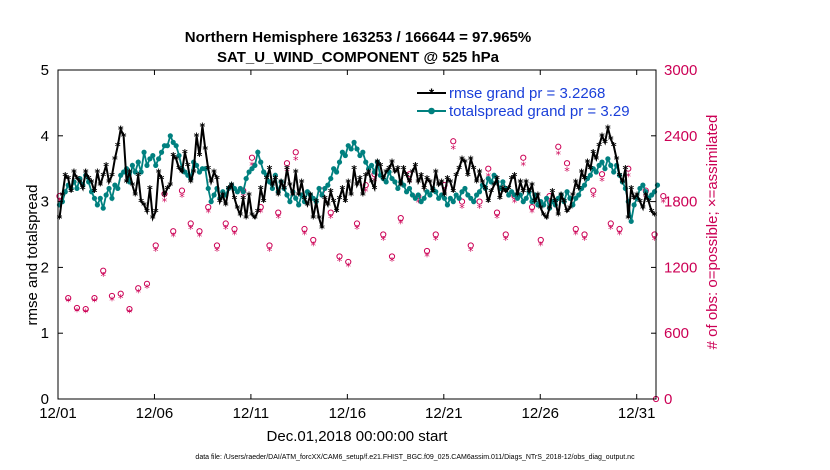 This screenshot has width=830, height=470. Describe the element at coordinates (45, 399) in the screenshot. I see `y-left-tick-label: 0` at that location.